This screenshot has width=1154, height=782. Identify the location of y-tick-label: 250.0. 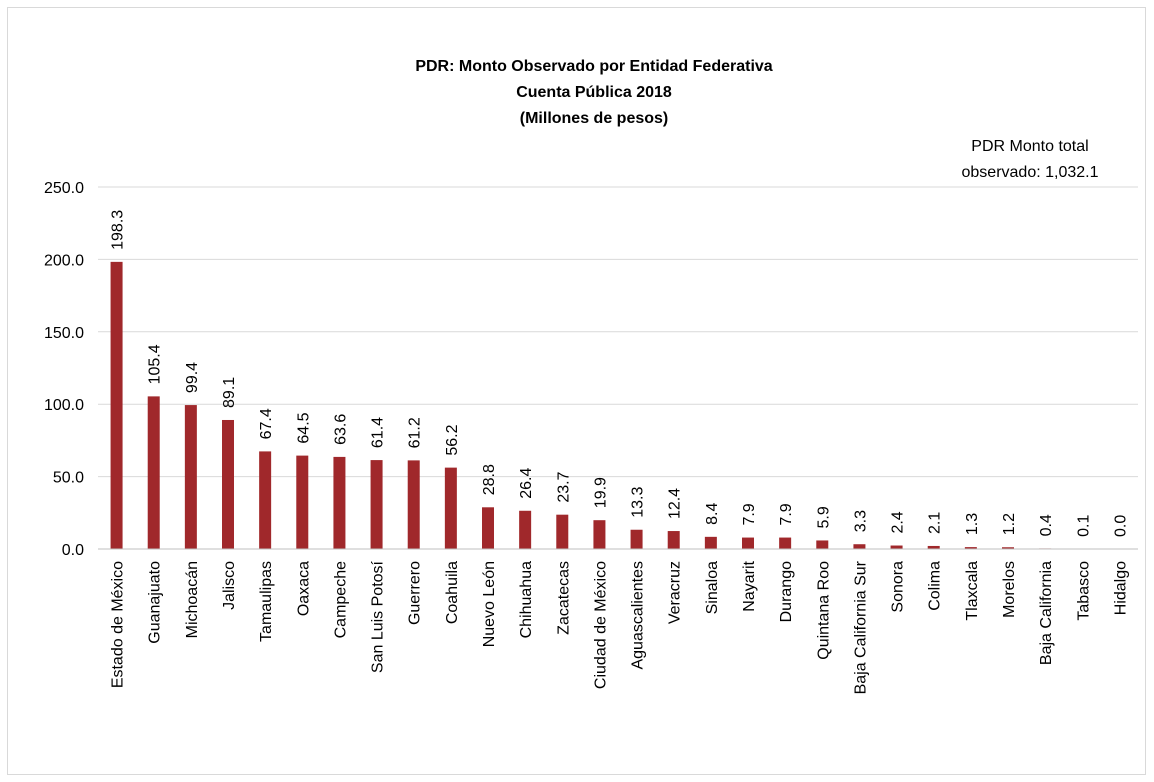
(64, 188).